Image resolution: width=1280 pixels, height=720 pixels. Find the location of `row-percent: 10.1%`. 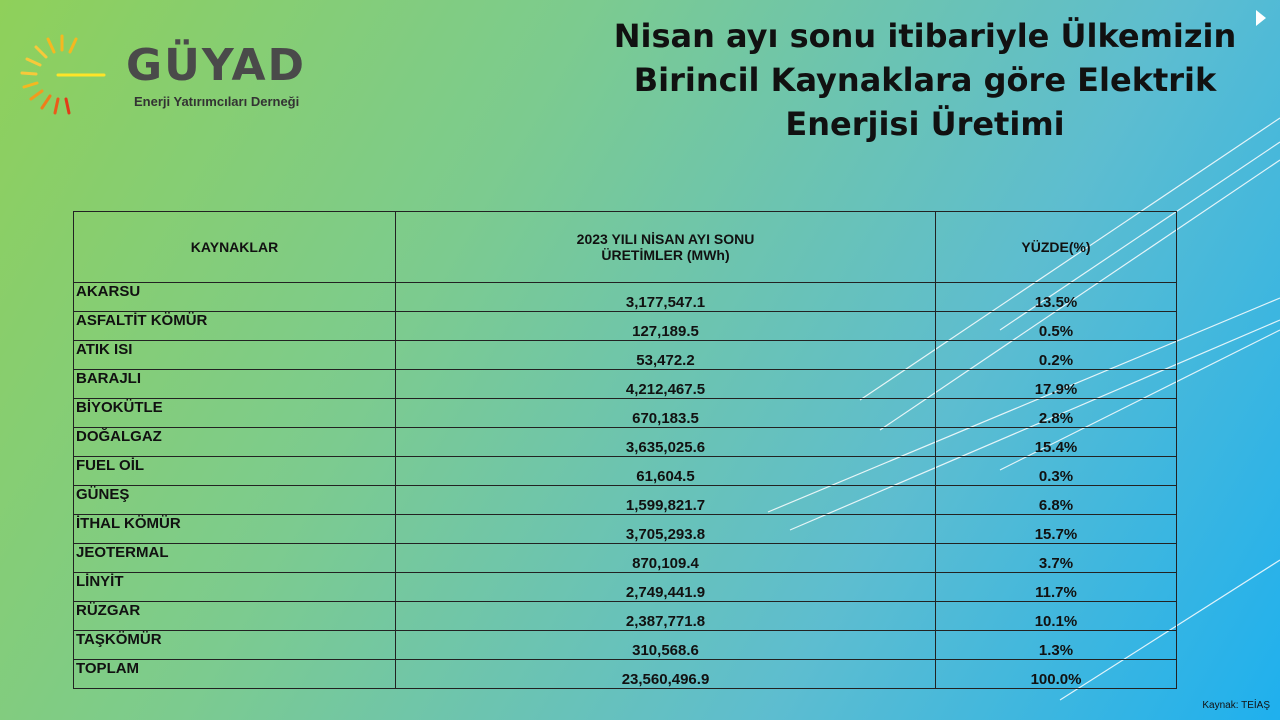

row-percent: 10.1% is located at coordinates (1056, 616).